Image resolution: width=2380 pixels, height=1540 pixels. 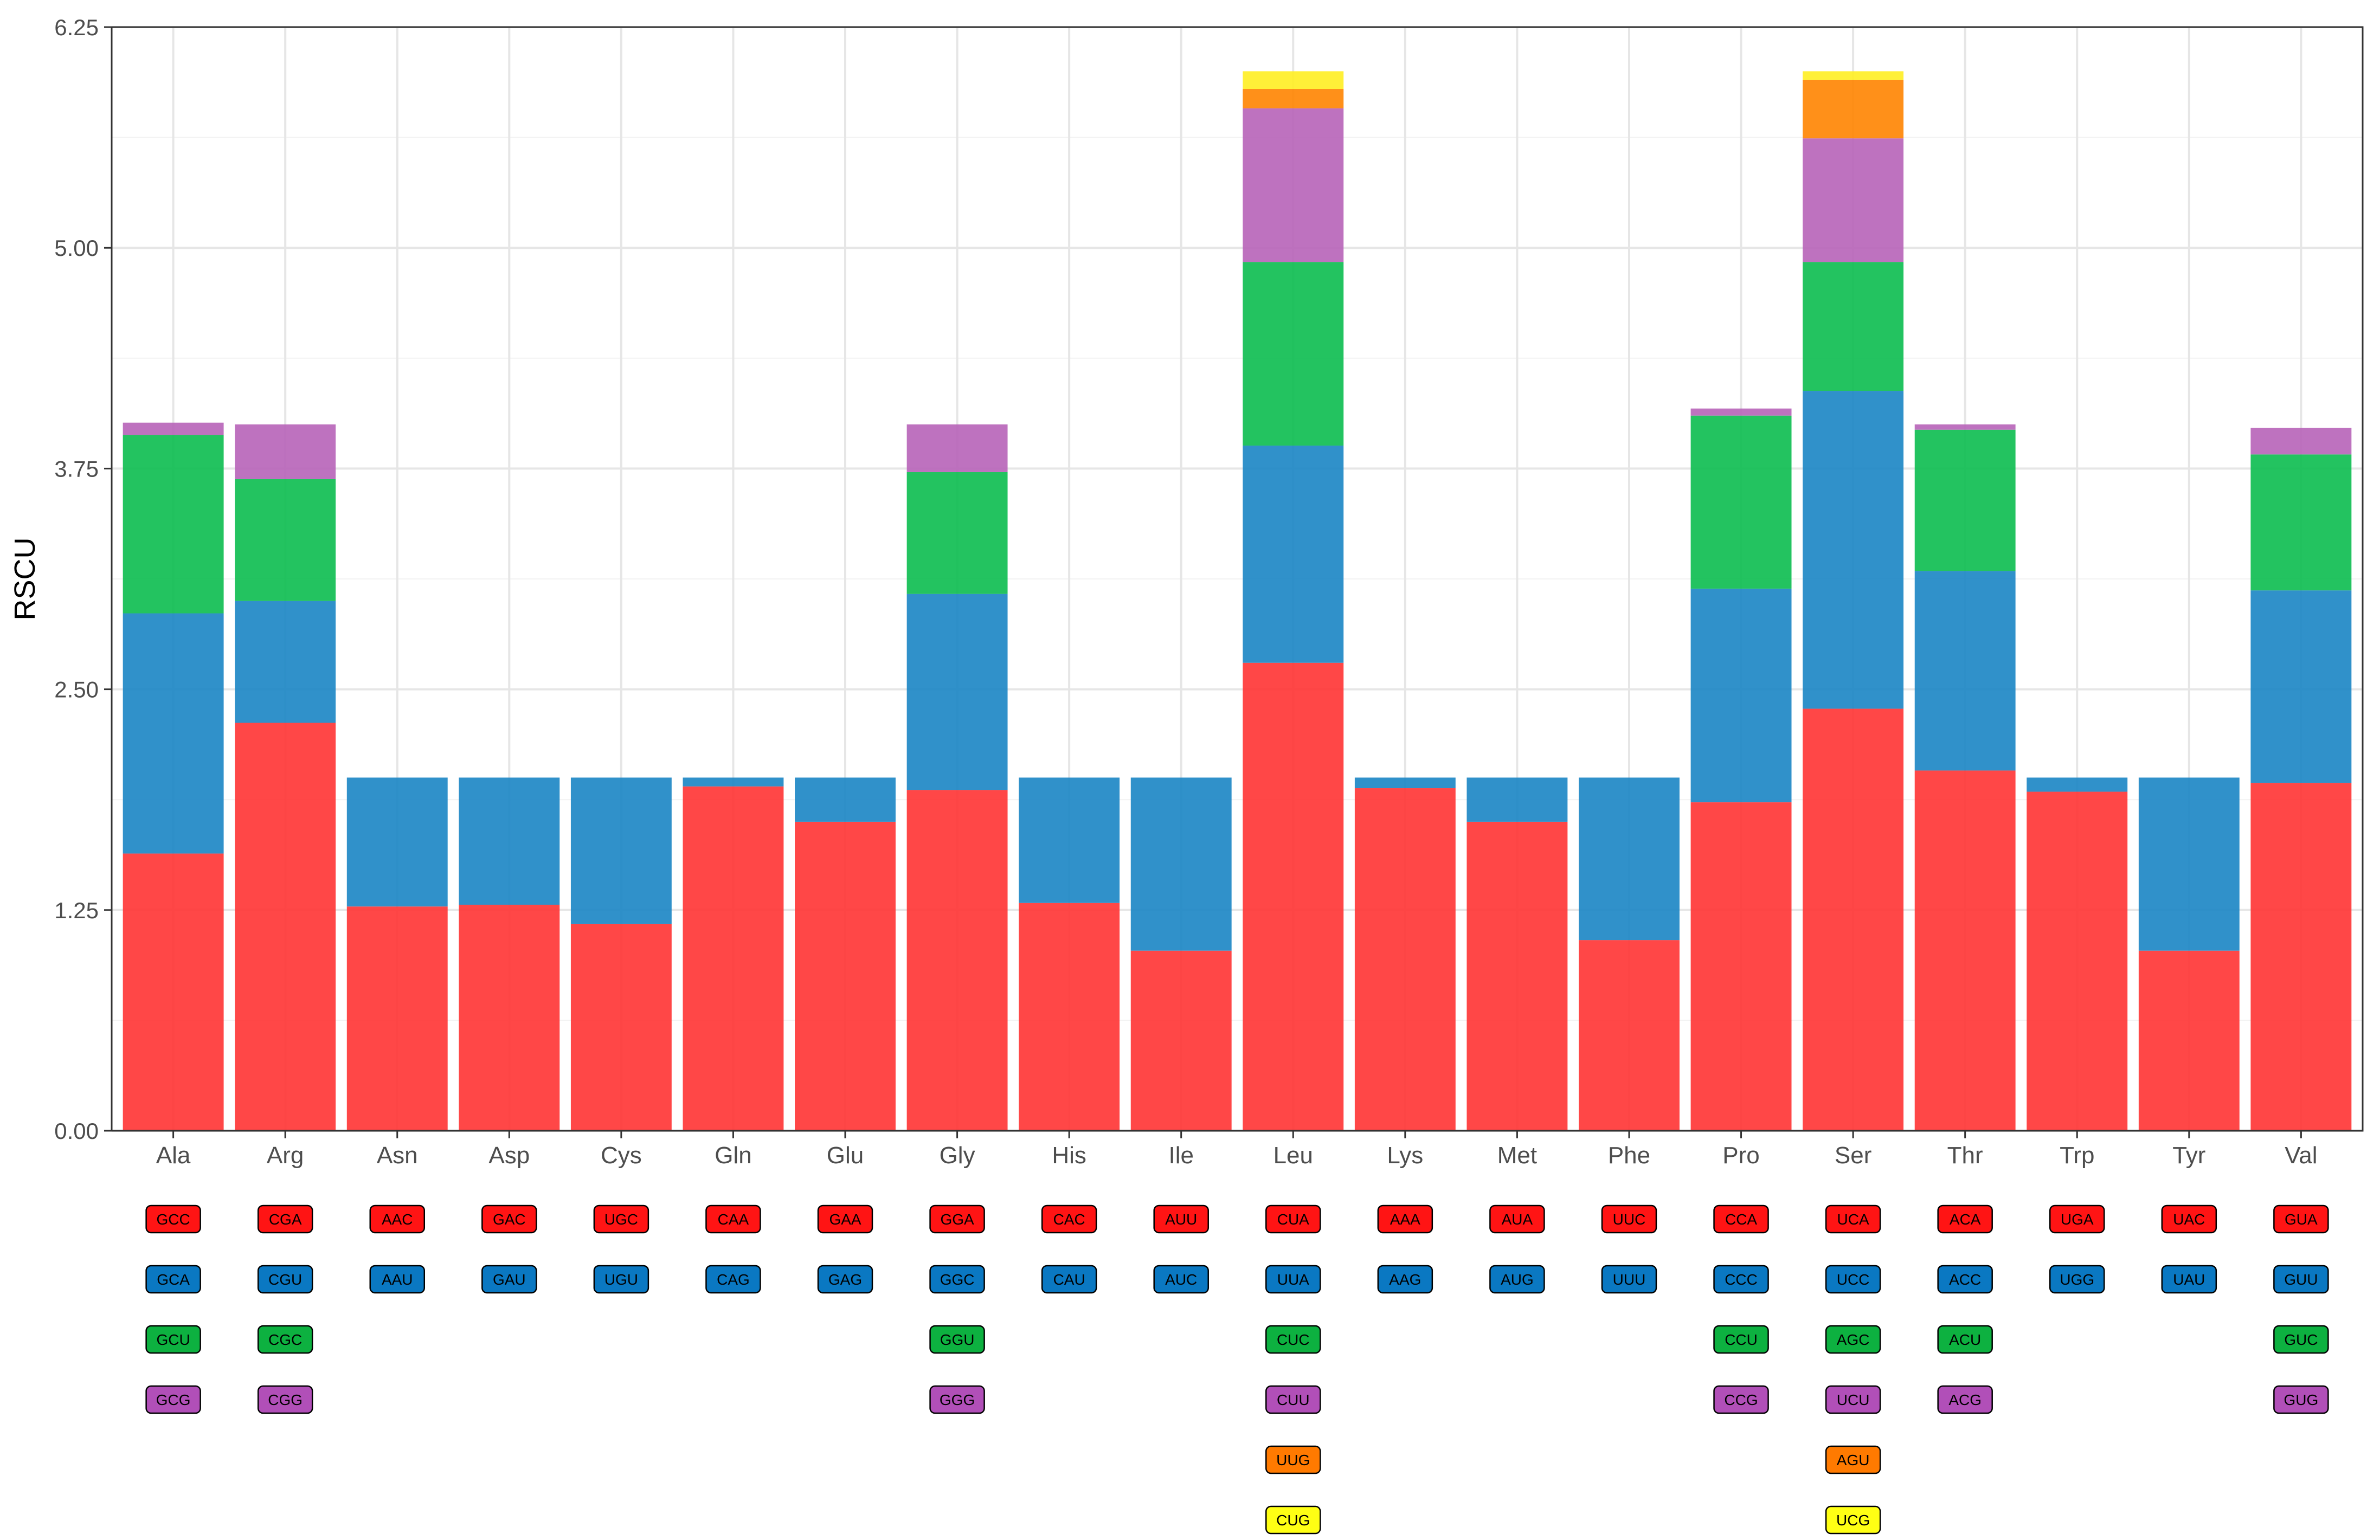 I want to click on codon-label-uac: UAC, so click(x=2189, y=1219).